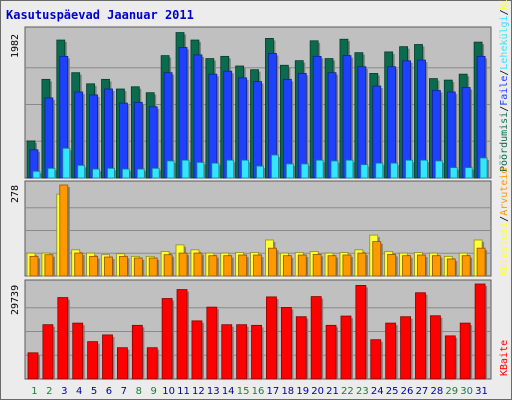  I want to click on legend-top: Pöördumisi/Faile/Lehekülgi/Külastusi, so click(504, 86).